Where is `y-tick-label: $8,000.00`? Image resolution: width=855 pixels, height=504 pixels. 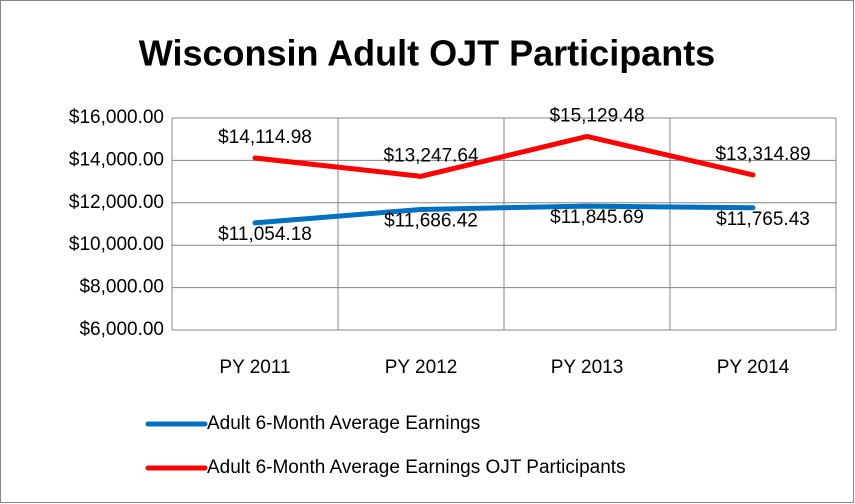 y-tick-label: $8,000.00 is located at coordinates (121, 287).